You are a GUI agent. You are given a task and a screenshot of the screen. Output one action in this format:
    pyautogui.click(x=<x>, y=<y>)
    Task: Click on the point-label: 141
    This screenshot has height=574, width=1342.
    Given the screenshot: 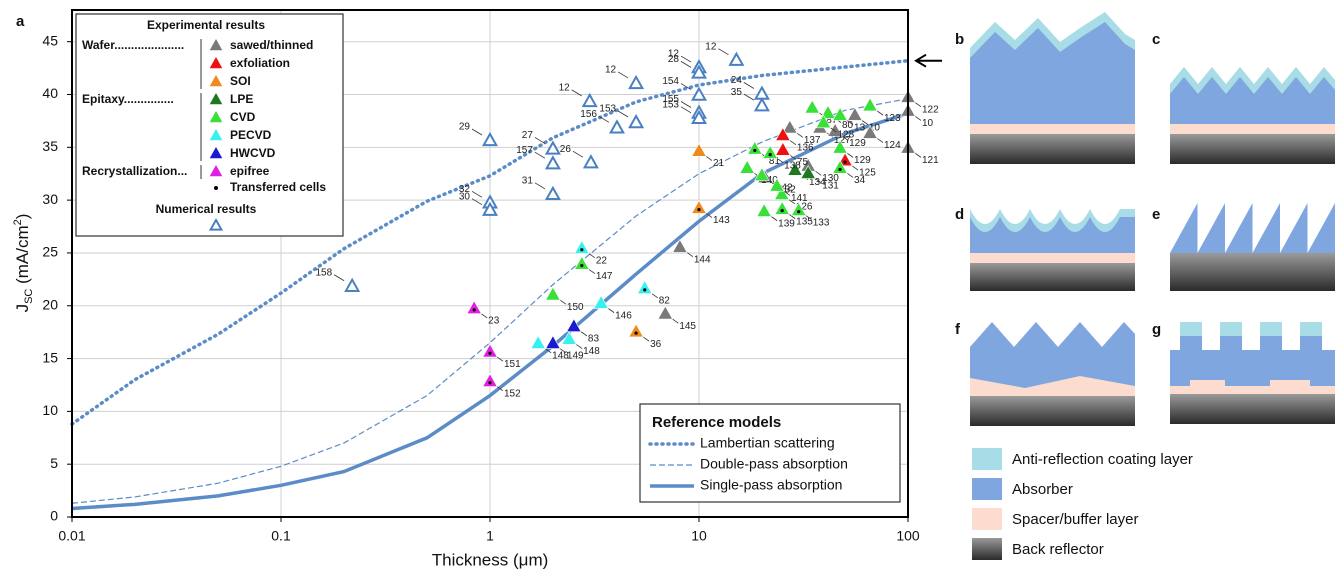 What is the action you would take?
    pyautogui.click(x=799, y=198)
    